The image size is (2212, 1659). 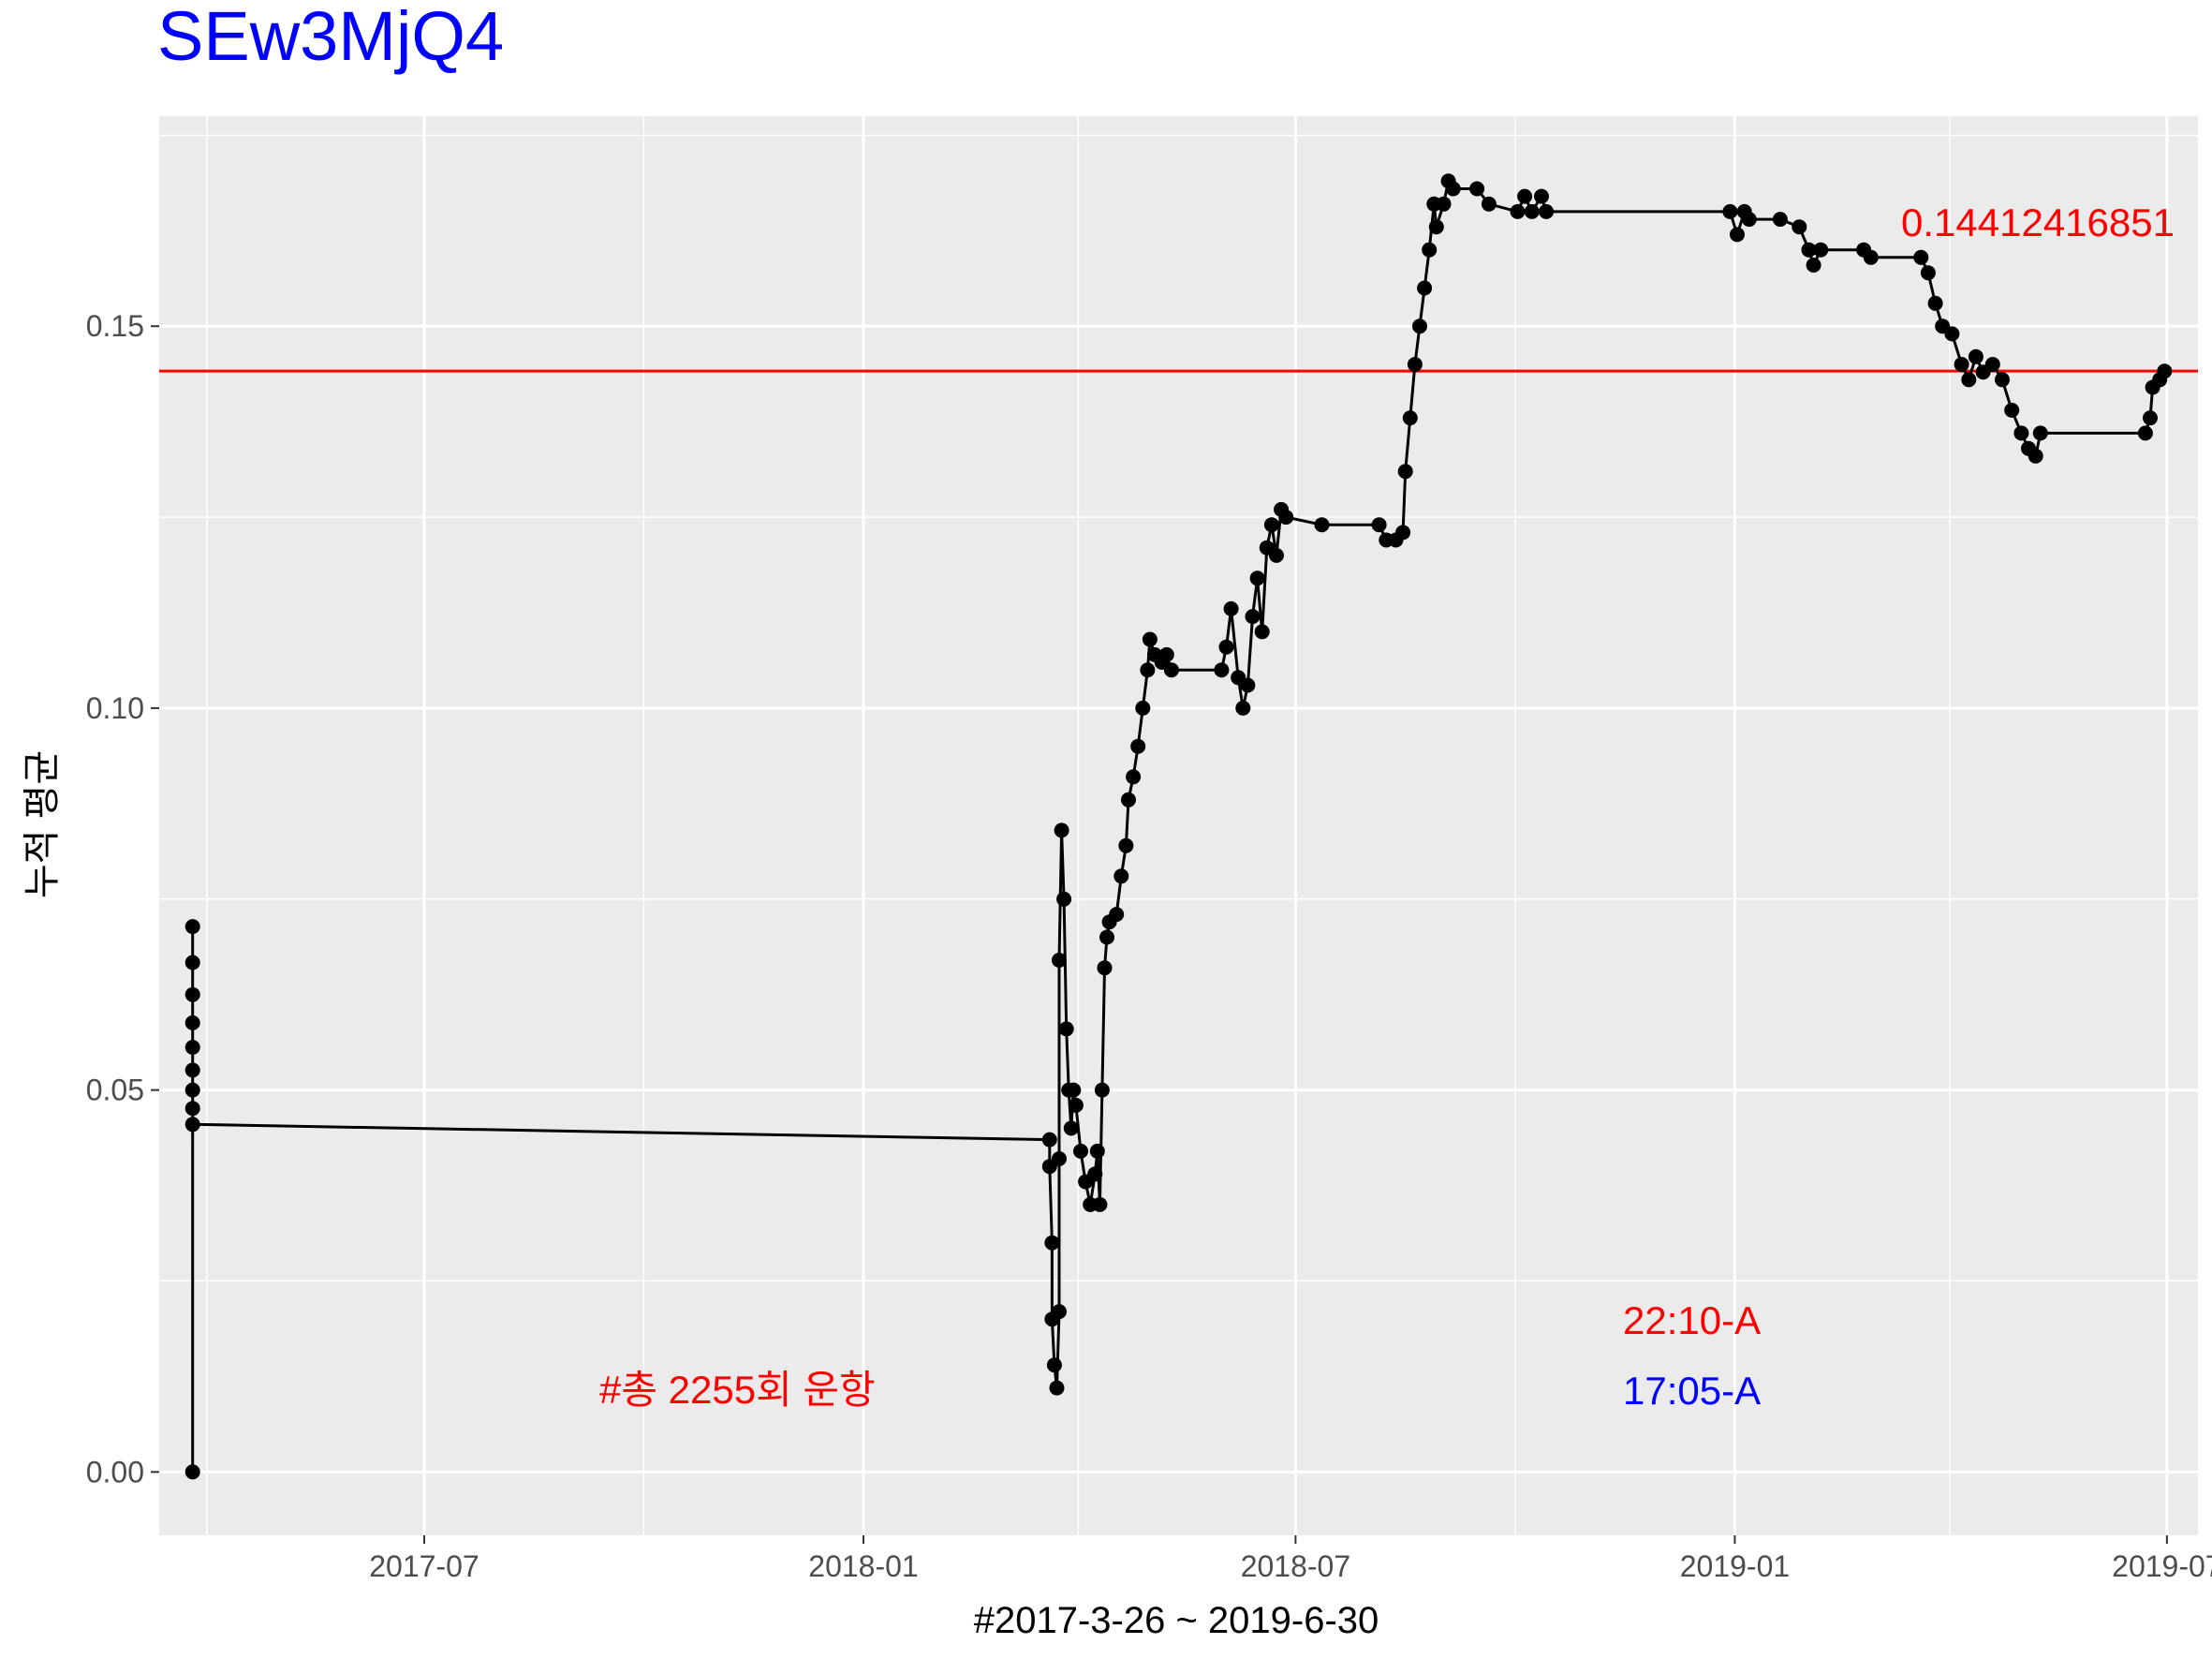 What do you see at coordinates (863, 1566) in the screenshot?
I see `x-tick-label-1: 2018-01` at bounding box center [863, 1566].